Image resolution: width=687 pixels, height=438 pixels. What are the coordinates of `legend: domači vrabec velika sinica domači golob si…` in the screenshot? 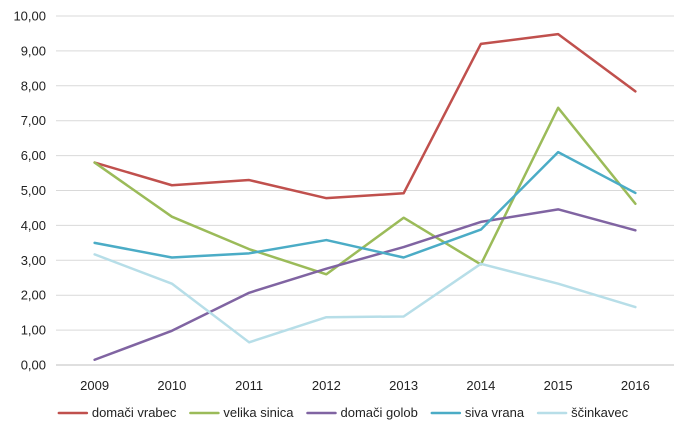 It's located at (343, 412).